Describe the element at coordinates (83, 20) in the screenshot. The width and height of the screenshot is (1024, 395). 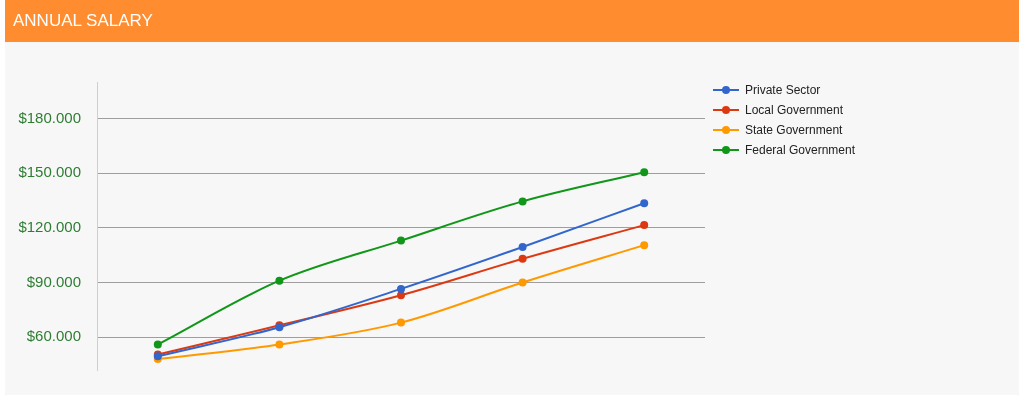
I see `chart-title: ANNUAL SALARY` at that location.